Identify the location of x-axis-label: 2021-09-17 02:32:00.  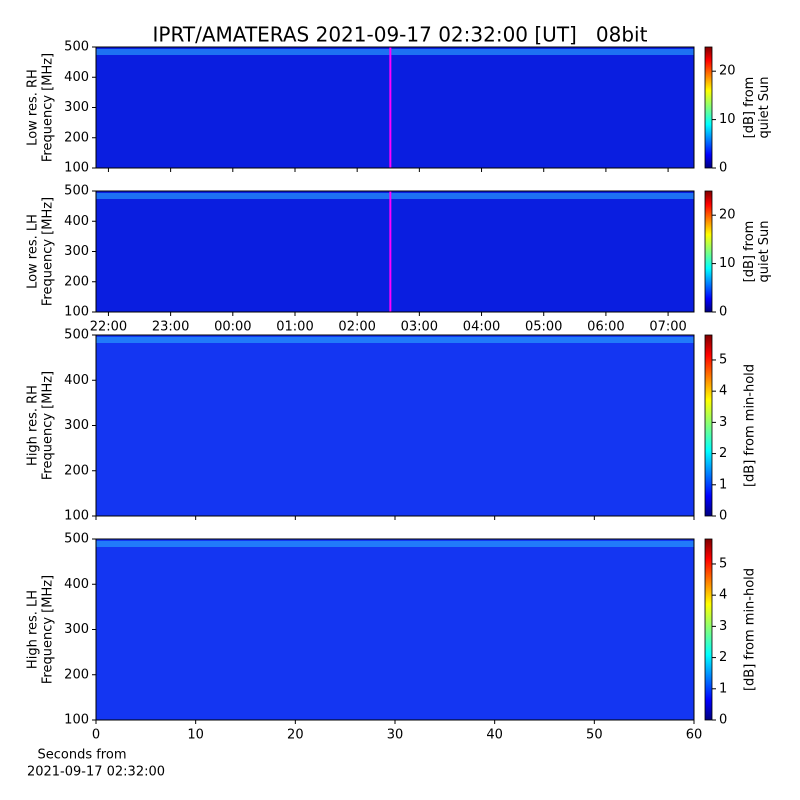
(96, 772).